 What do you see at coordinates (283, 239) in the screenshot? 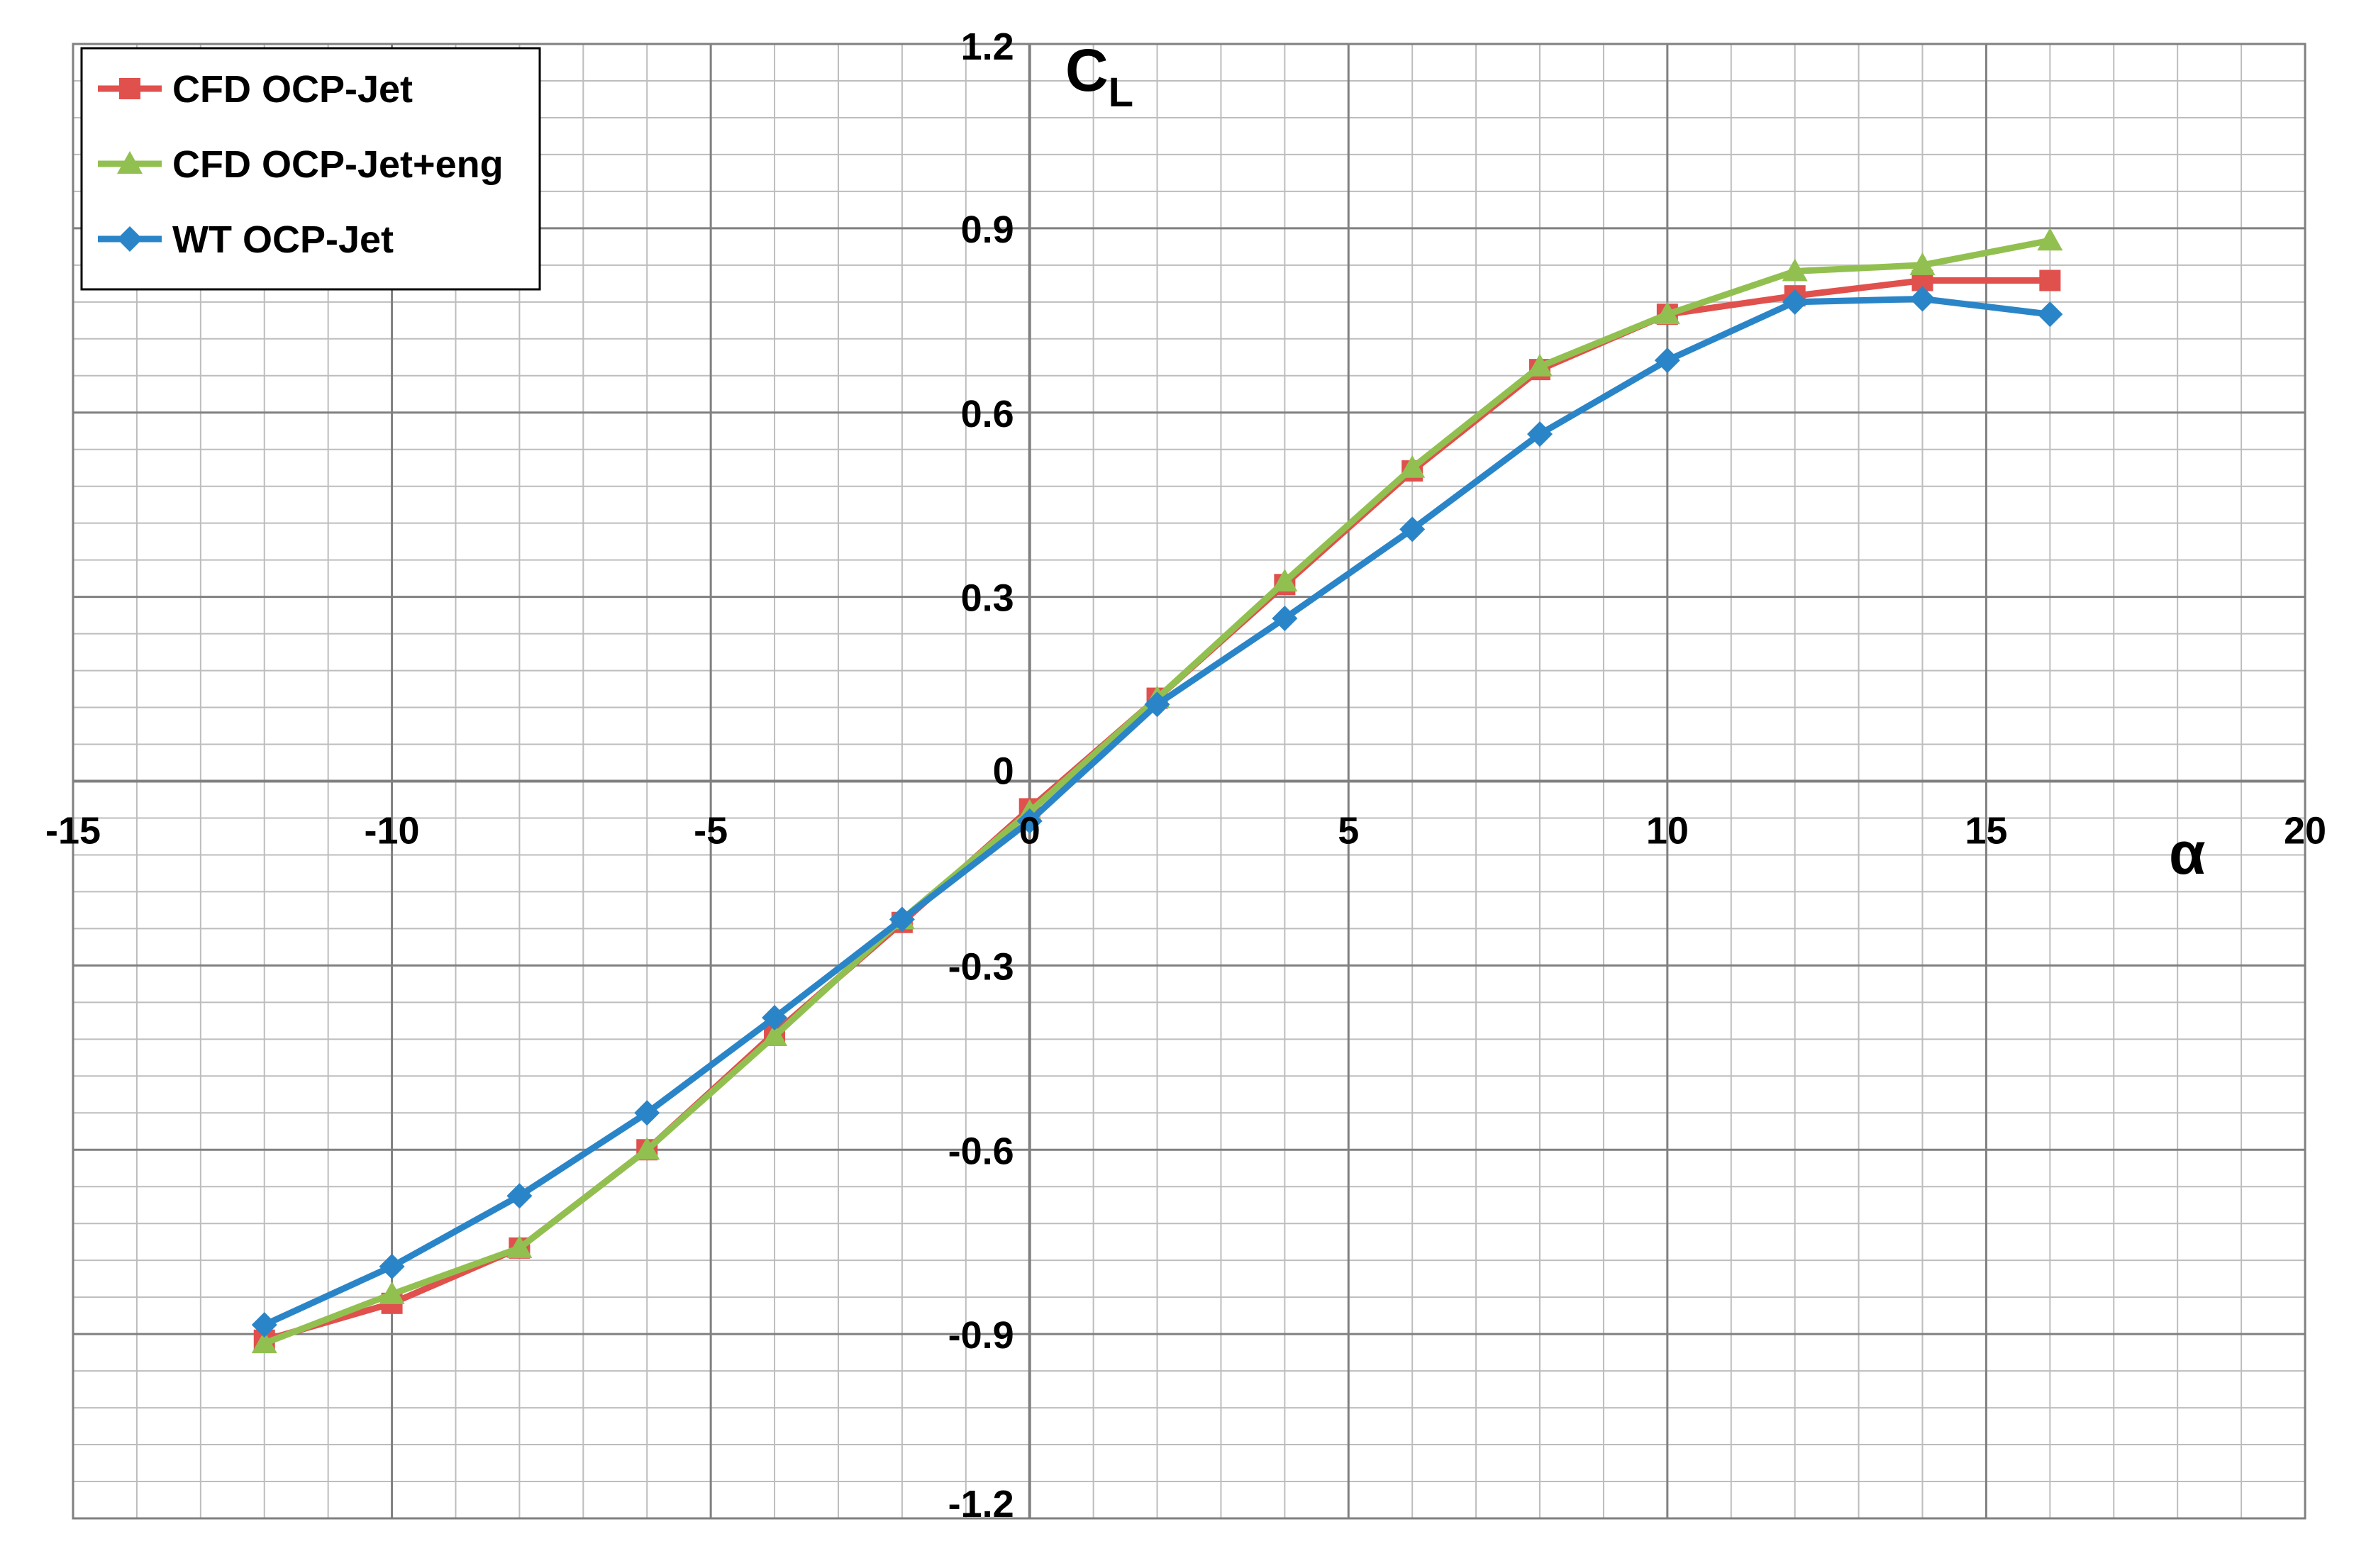
I see `legend-label: WT OCP-Jet` at bounding box center [283, 239].